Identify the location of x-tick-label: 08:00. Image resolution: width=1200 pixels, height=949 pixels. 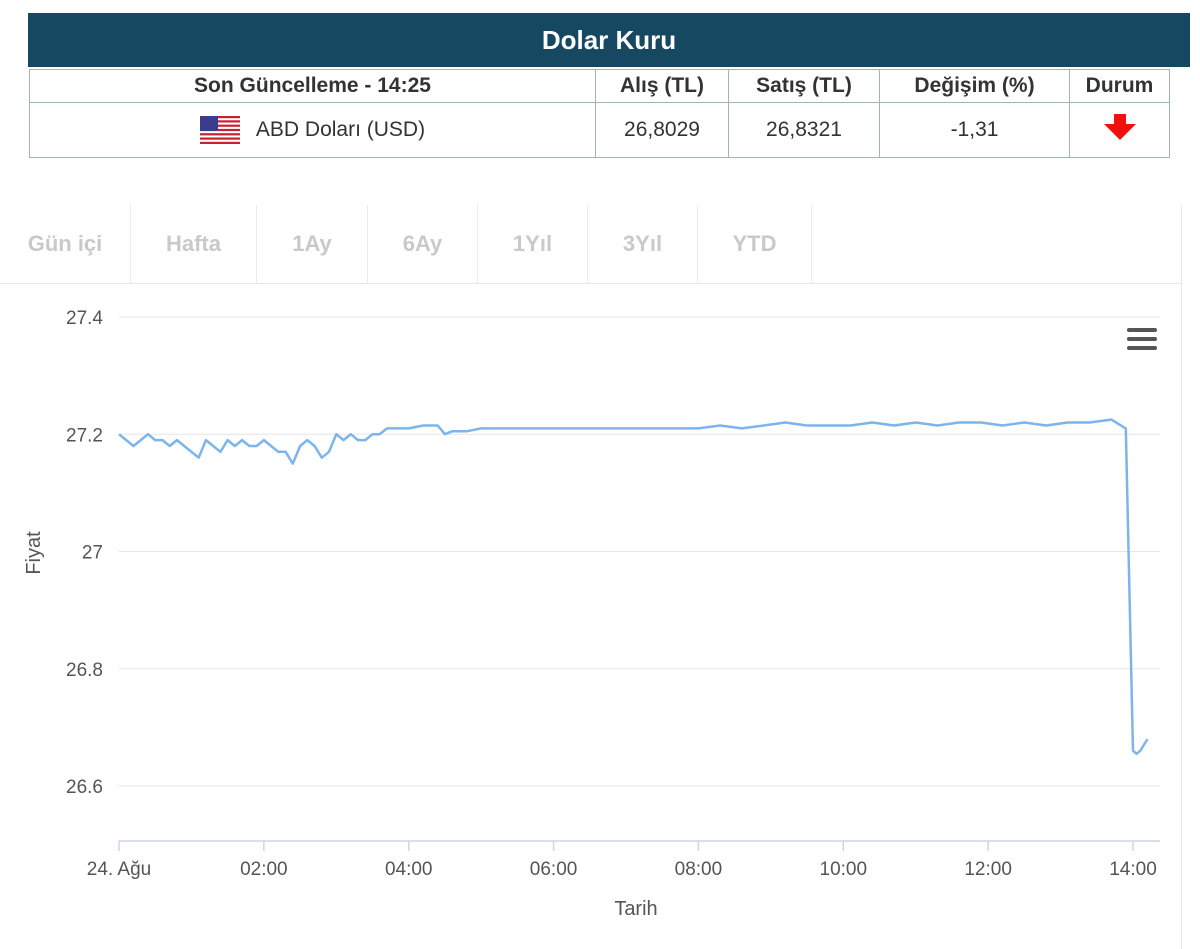
(699, 869).